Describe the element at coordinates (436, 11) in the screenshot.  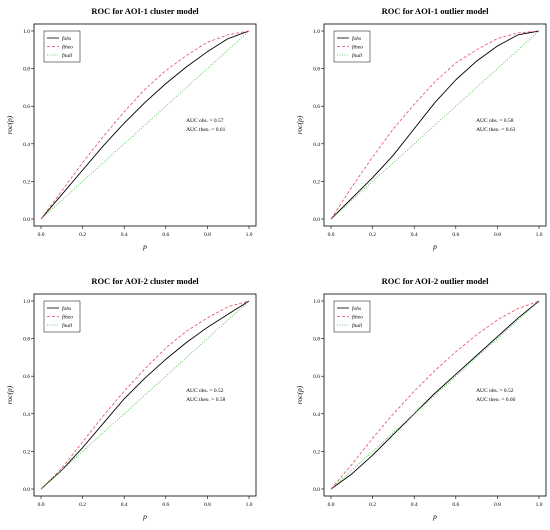
I see `chart-title: ROC for AOI-1 outlier model` at that location.